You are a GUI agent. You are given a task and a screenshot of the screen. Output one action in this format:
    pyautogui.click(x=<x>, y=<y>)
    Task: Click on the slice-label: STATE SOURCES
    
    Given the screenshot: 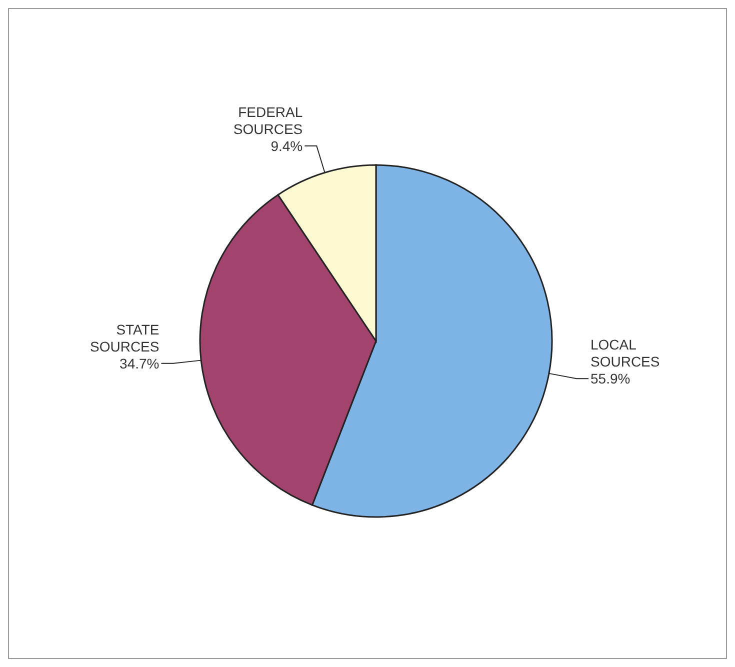 What is the action you would take?
    pyautogui.click(x=125, y=337)
    